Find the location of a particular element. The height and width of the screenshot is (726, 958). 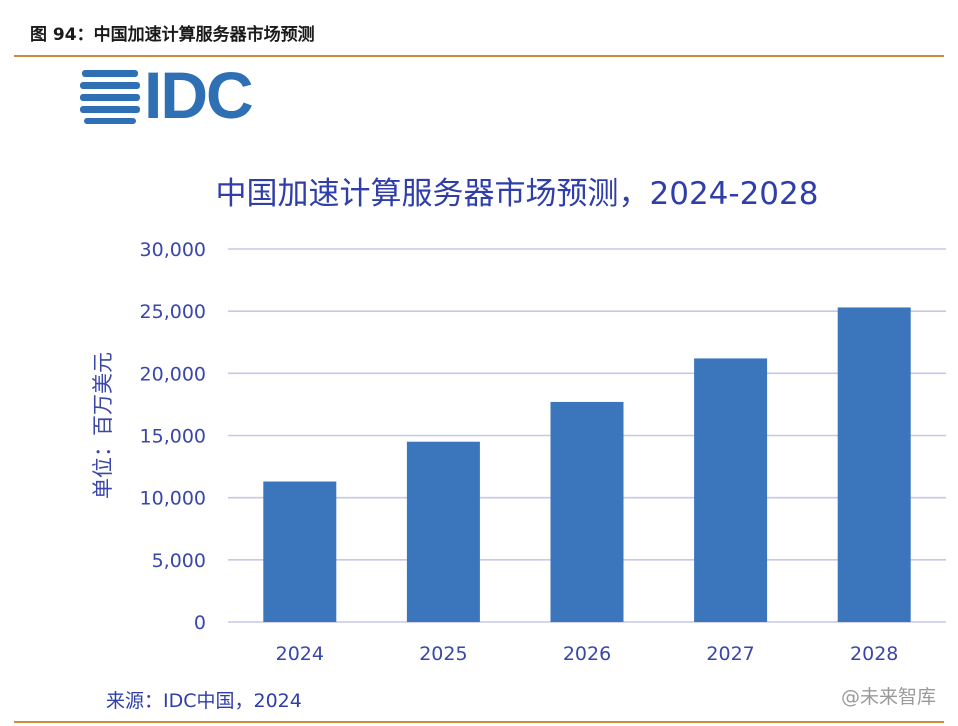

y-axis-label: 单位：百万美元 is located at coordinates (103, 425).